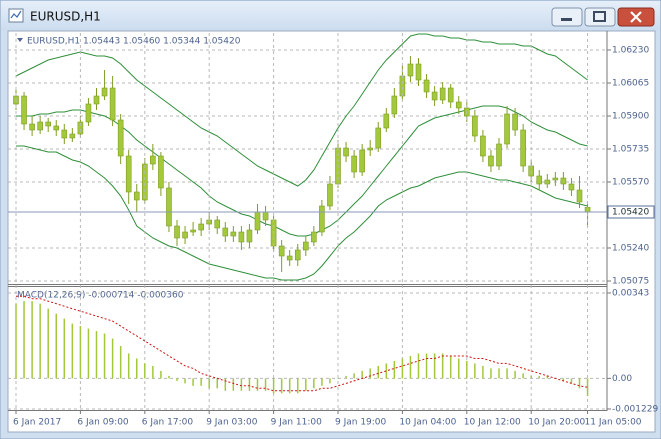 The height and width of the screenshot is (439, 661). What do you see at coordinates (636, 17) in the screenshot?
I see `close-button` at bounding box center [636, 17].